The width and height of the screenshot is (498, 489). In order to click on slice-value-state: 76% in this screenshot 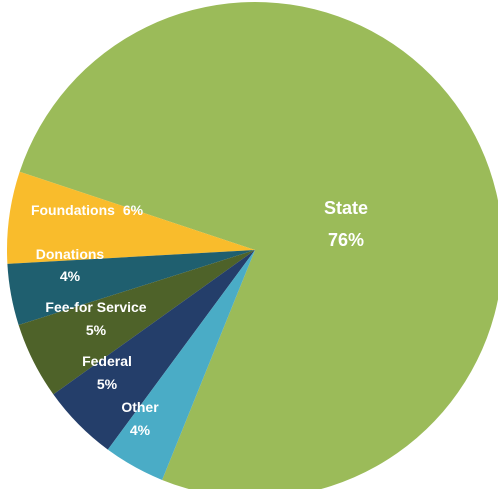, I will do `click(346, 240)`.